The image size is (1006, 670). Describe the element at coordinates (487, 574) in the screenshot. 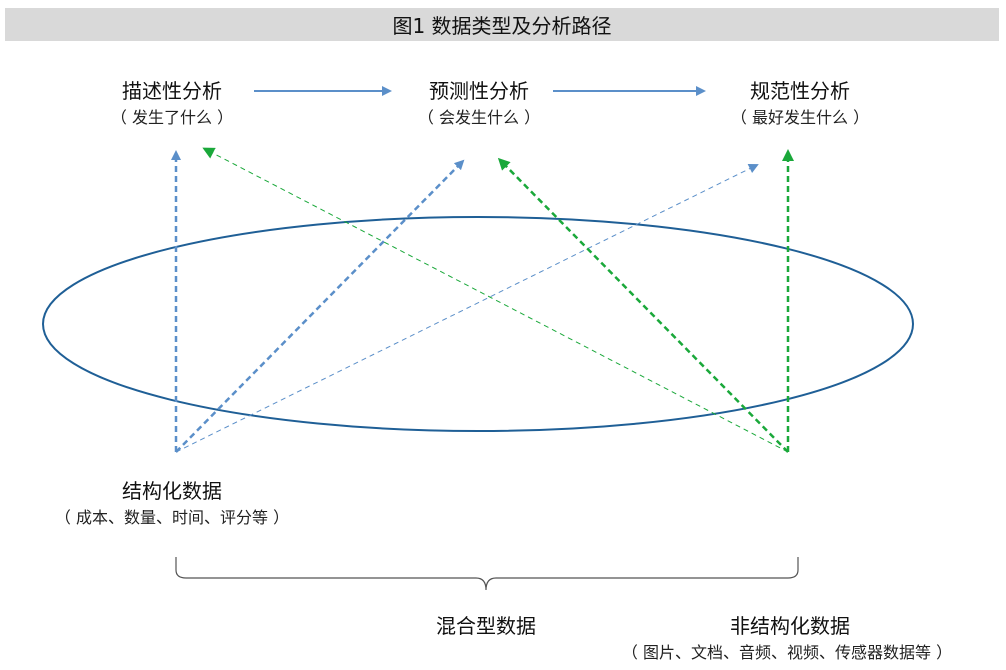

I see `mixed-data-brace` at that location.